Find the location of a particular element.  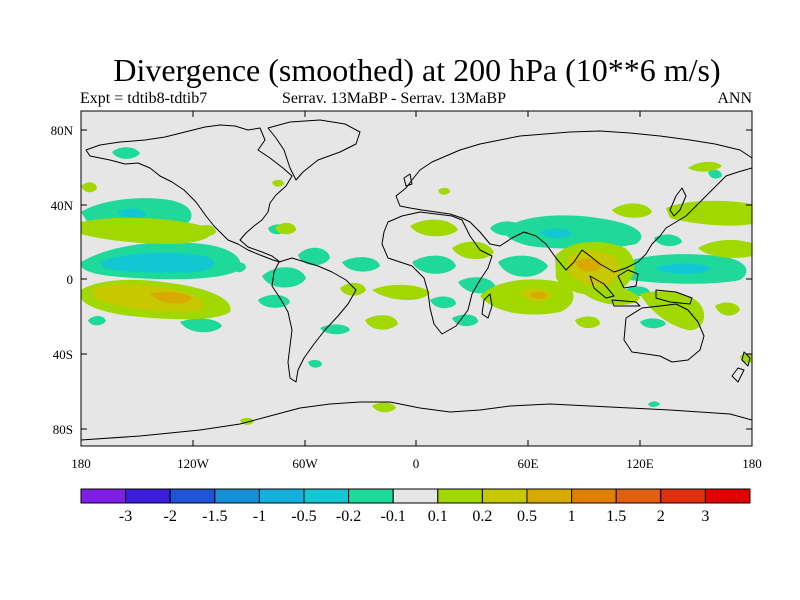

colorbar-label: 1 is located at coordinates (572, 516).